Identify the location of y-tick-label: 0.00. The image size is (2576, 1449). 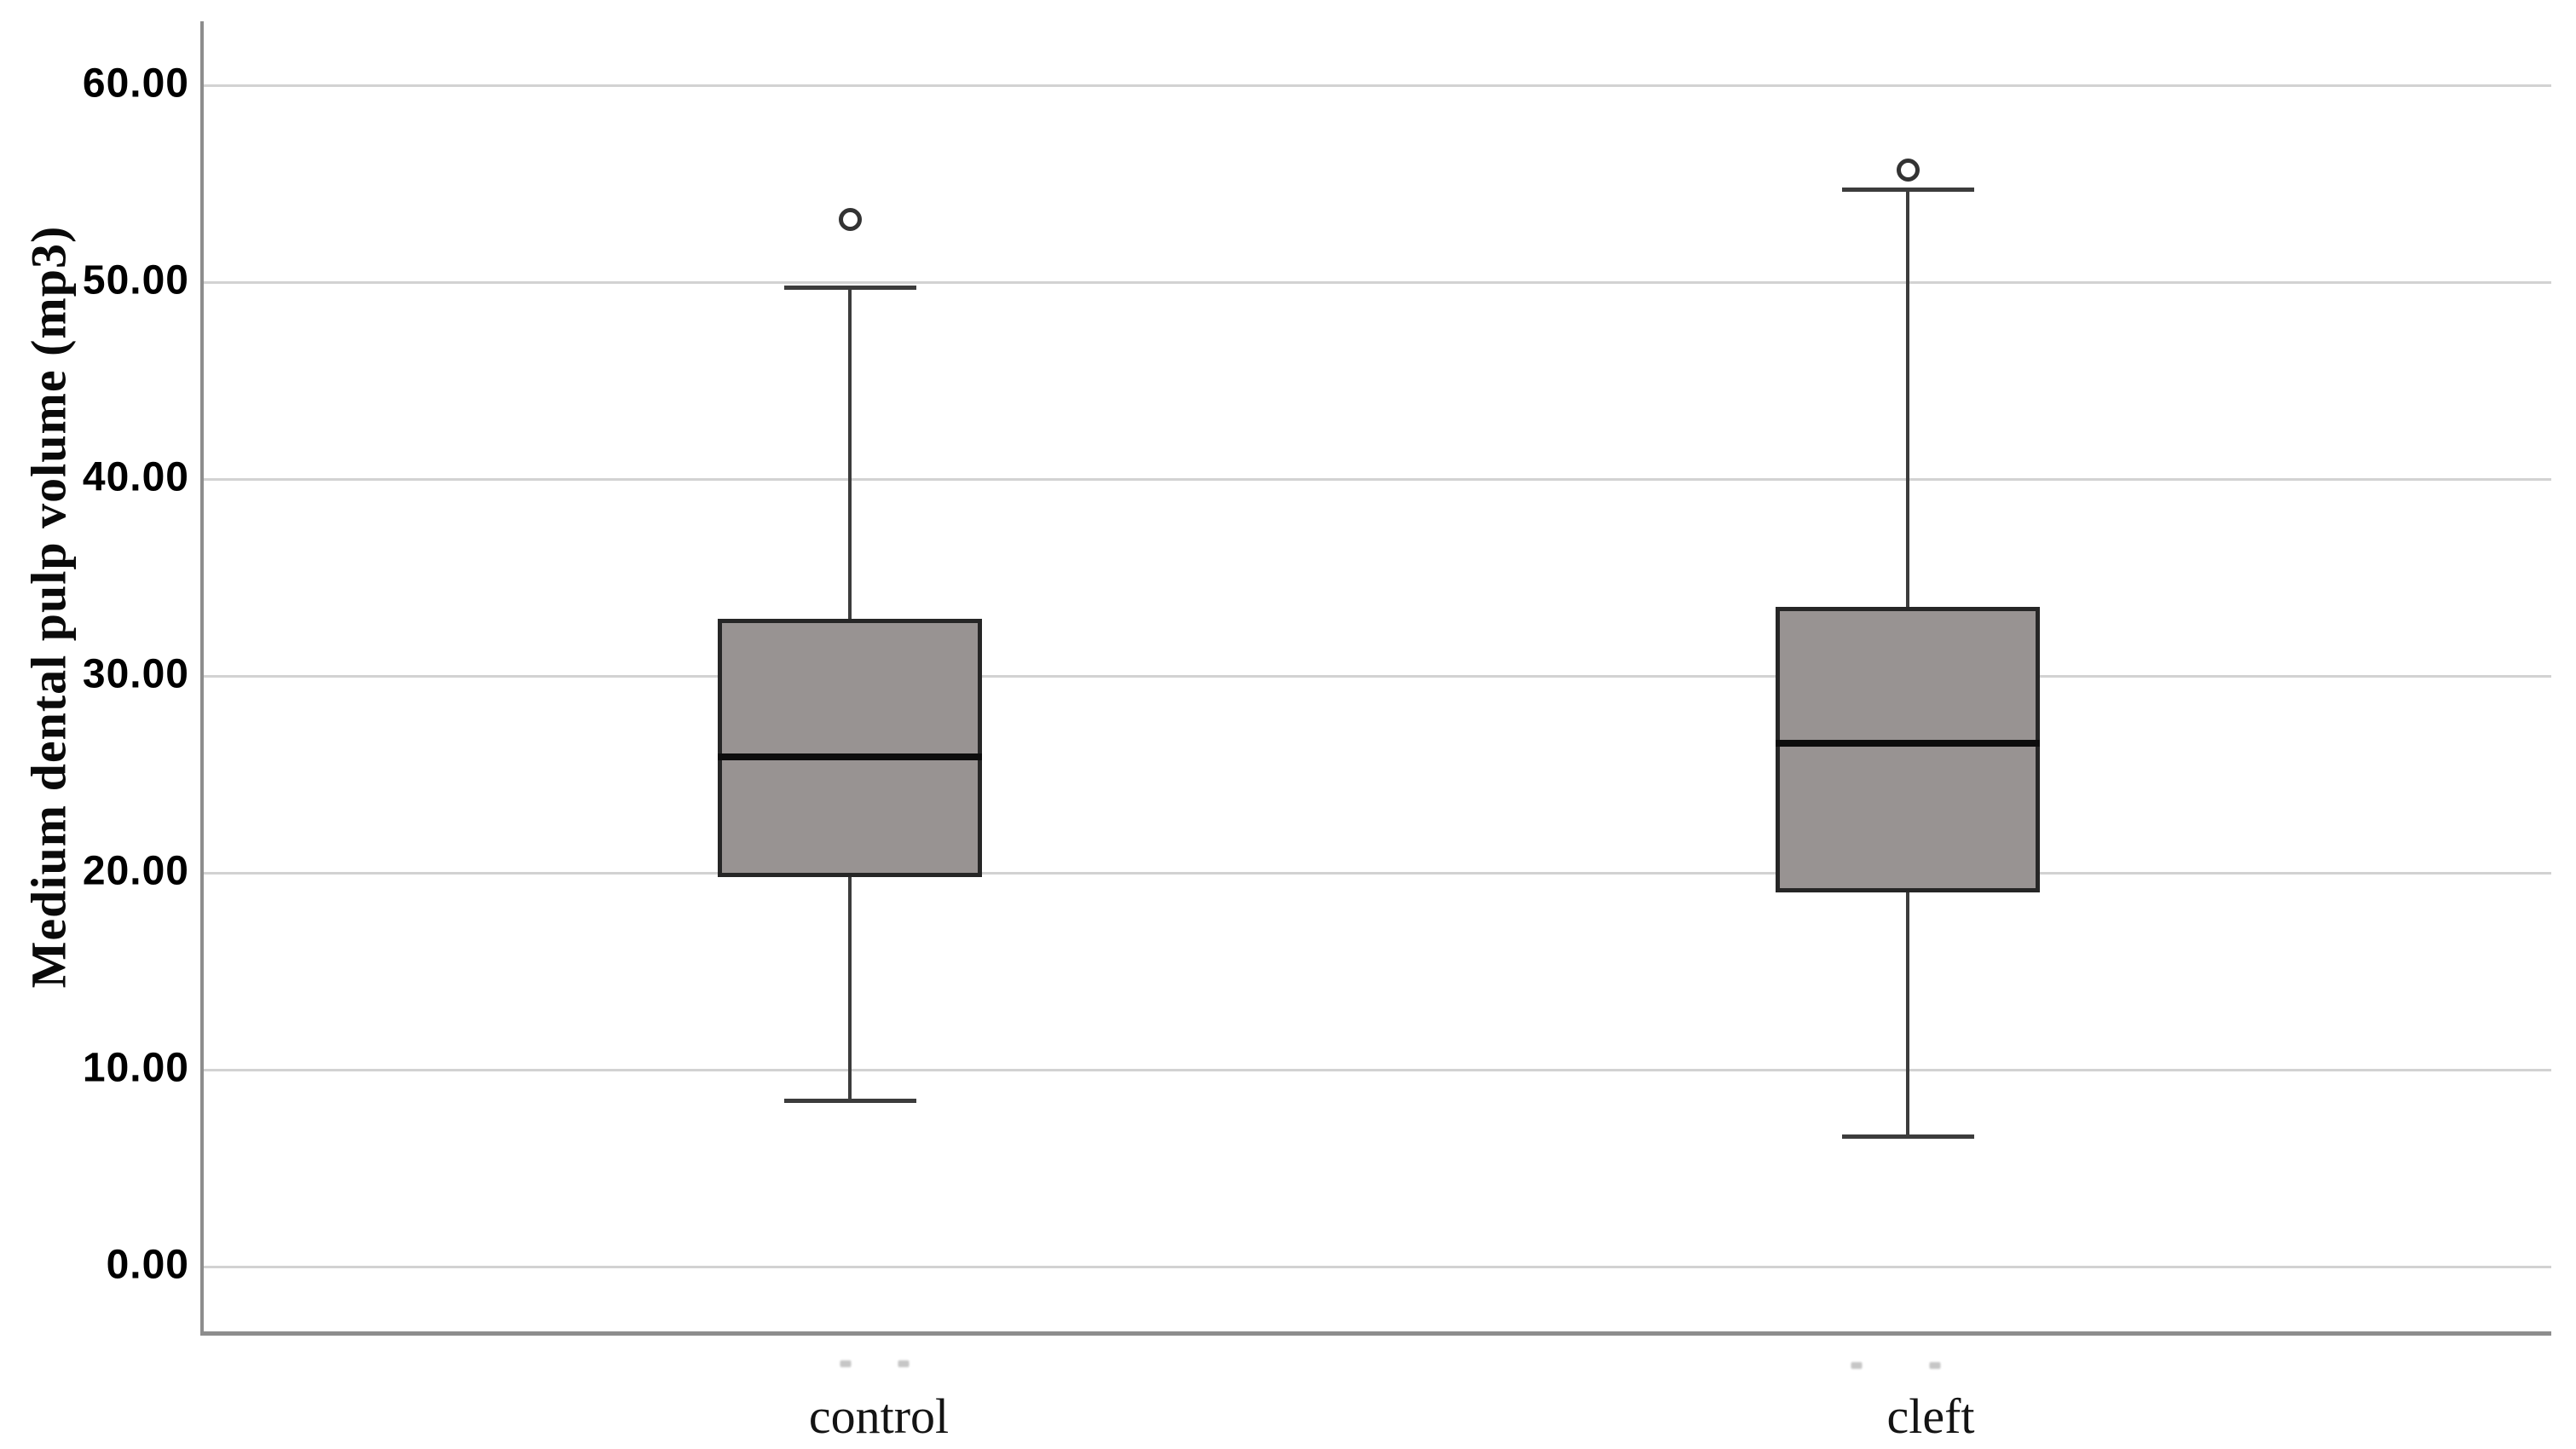
(147, 1265).